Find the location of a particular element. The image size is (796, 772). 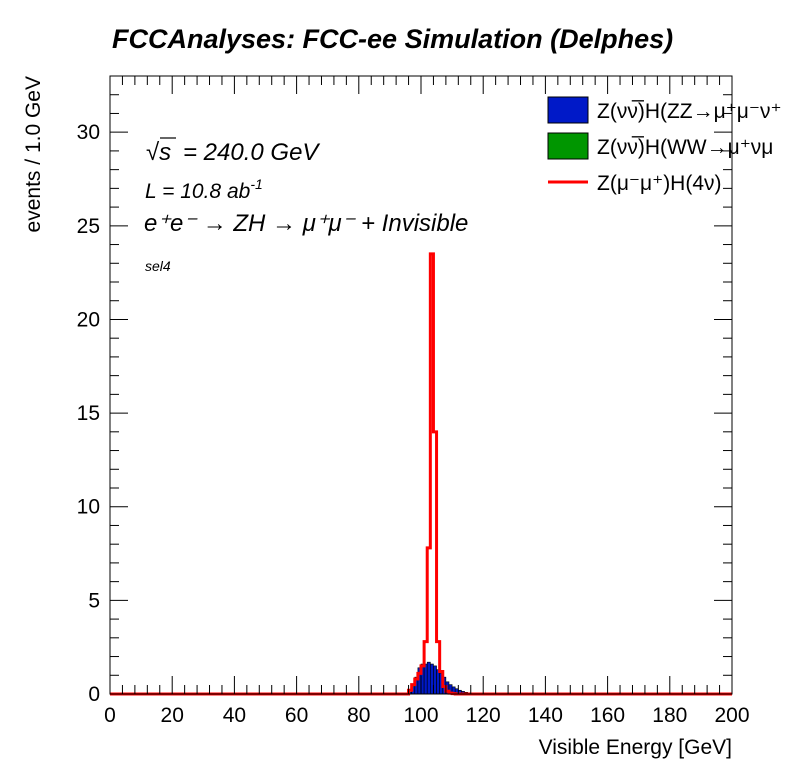

y-axis-label: events / 1.0 GeV is located at coordinates (33, 154).